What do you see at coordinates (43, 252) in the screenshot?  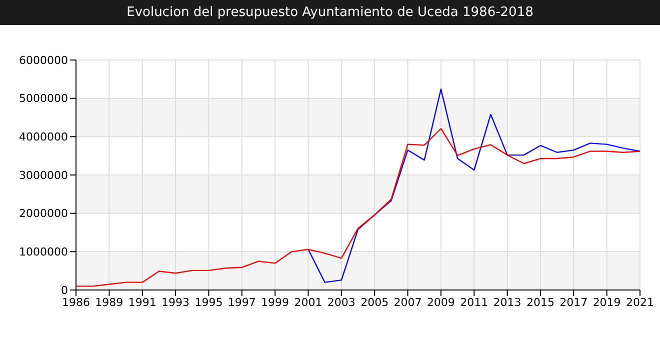 I see `y-tick-label: 1000000` at bounding box center [43, 252].